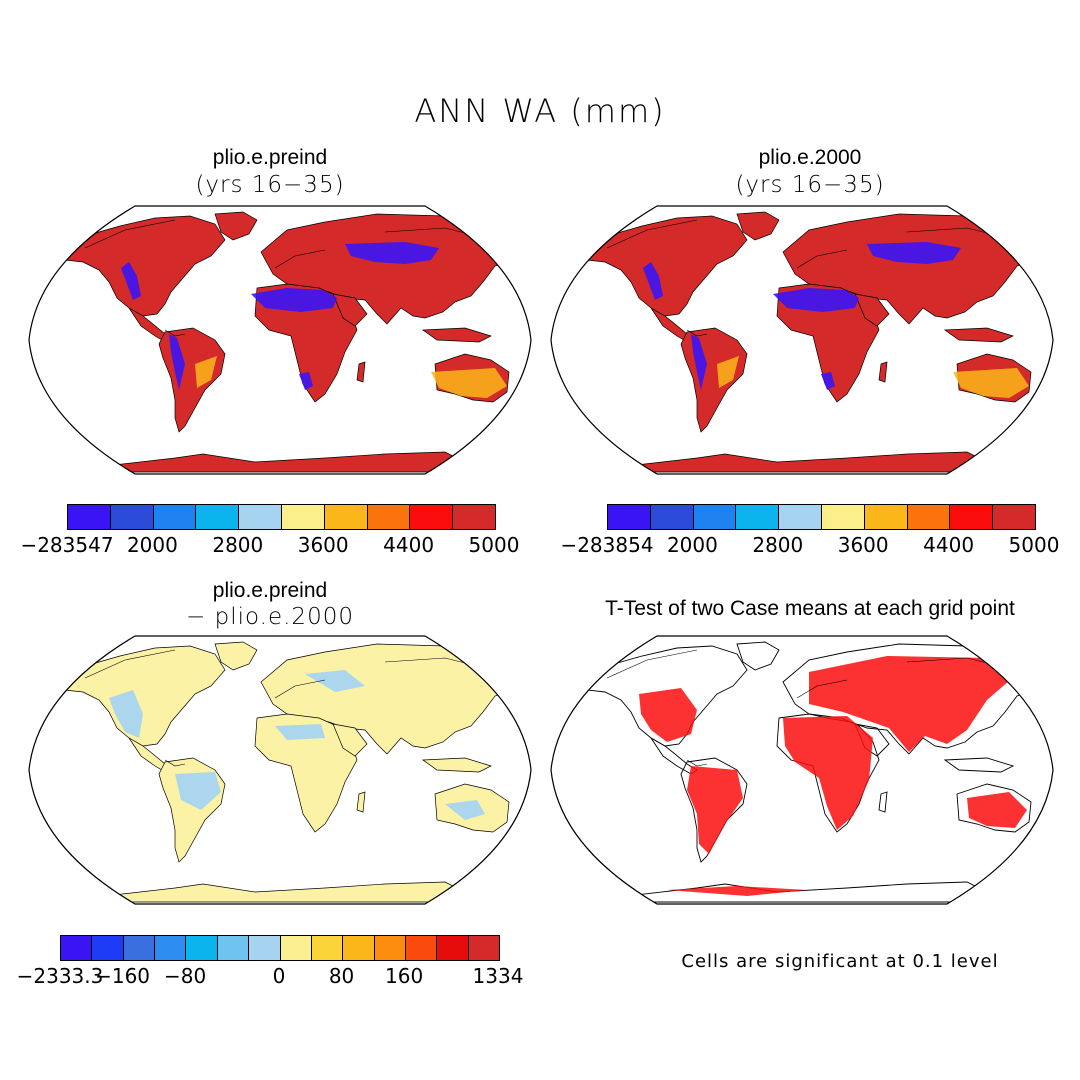  I want to click on colorbar-tick-label: 1334, so click(498, 976).